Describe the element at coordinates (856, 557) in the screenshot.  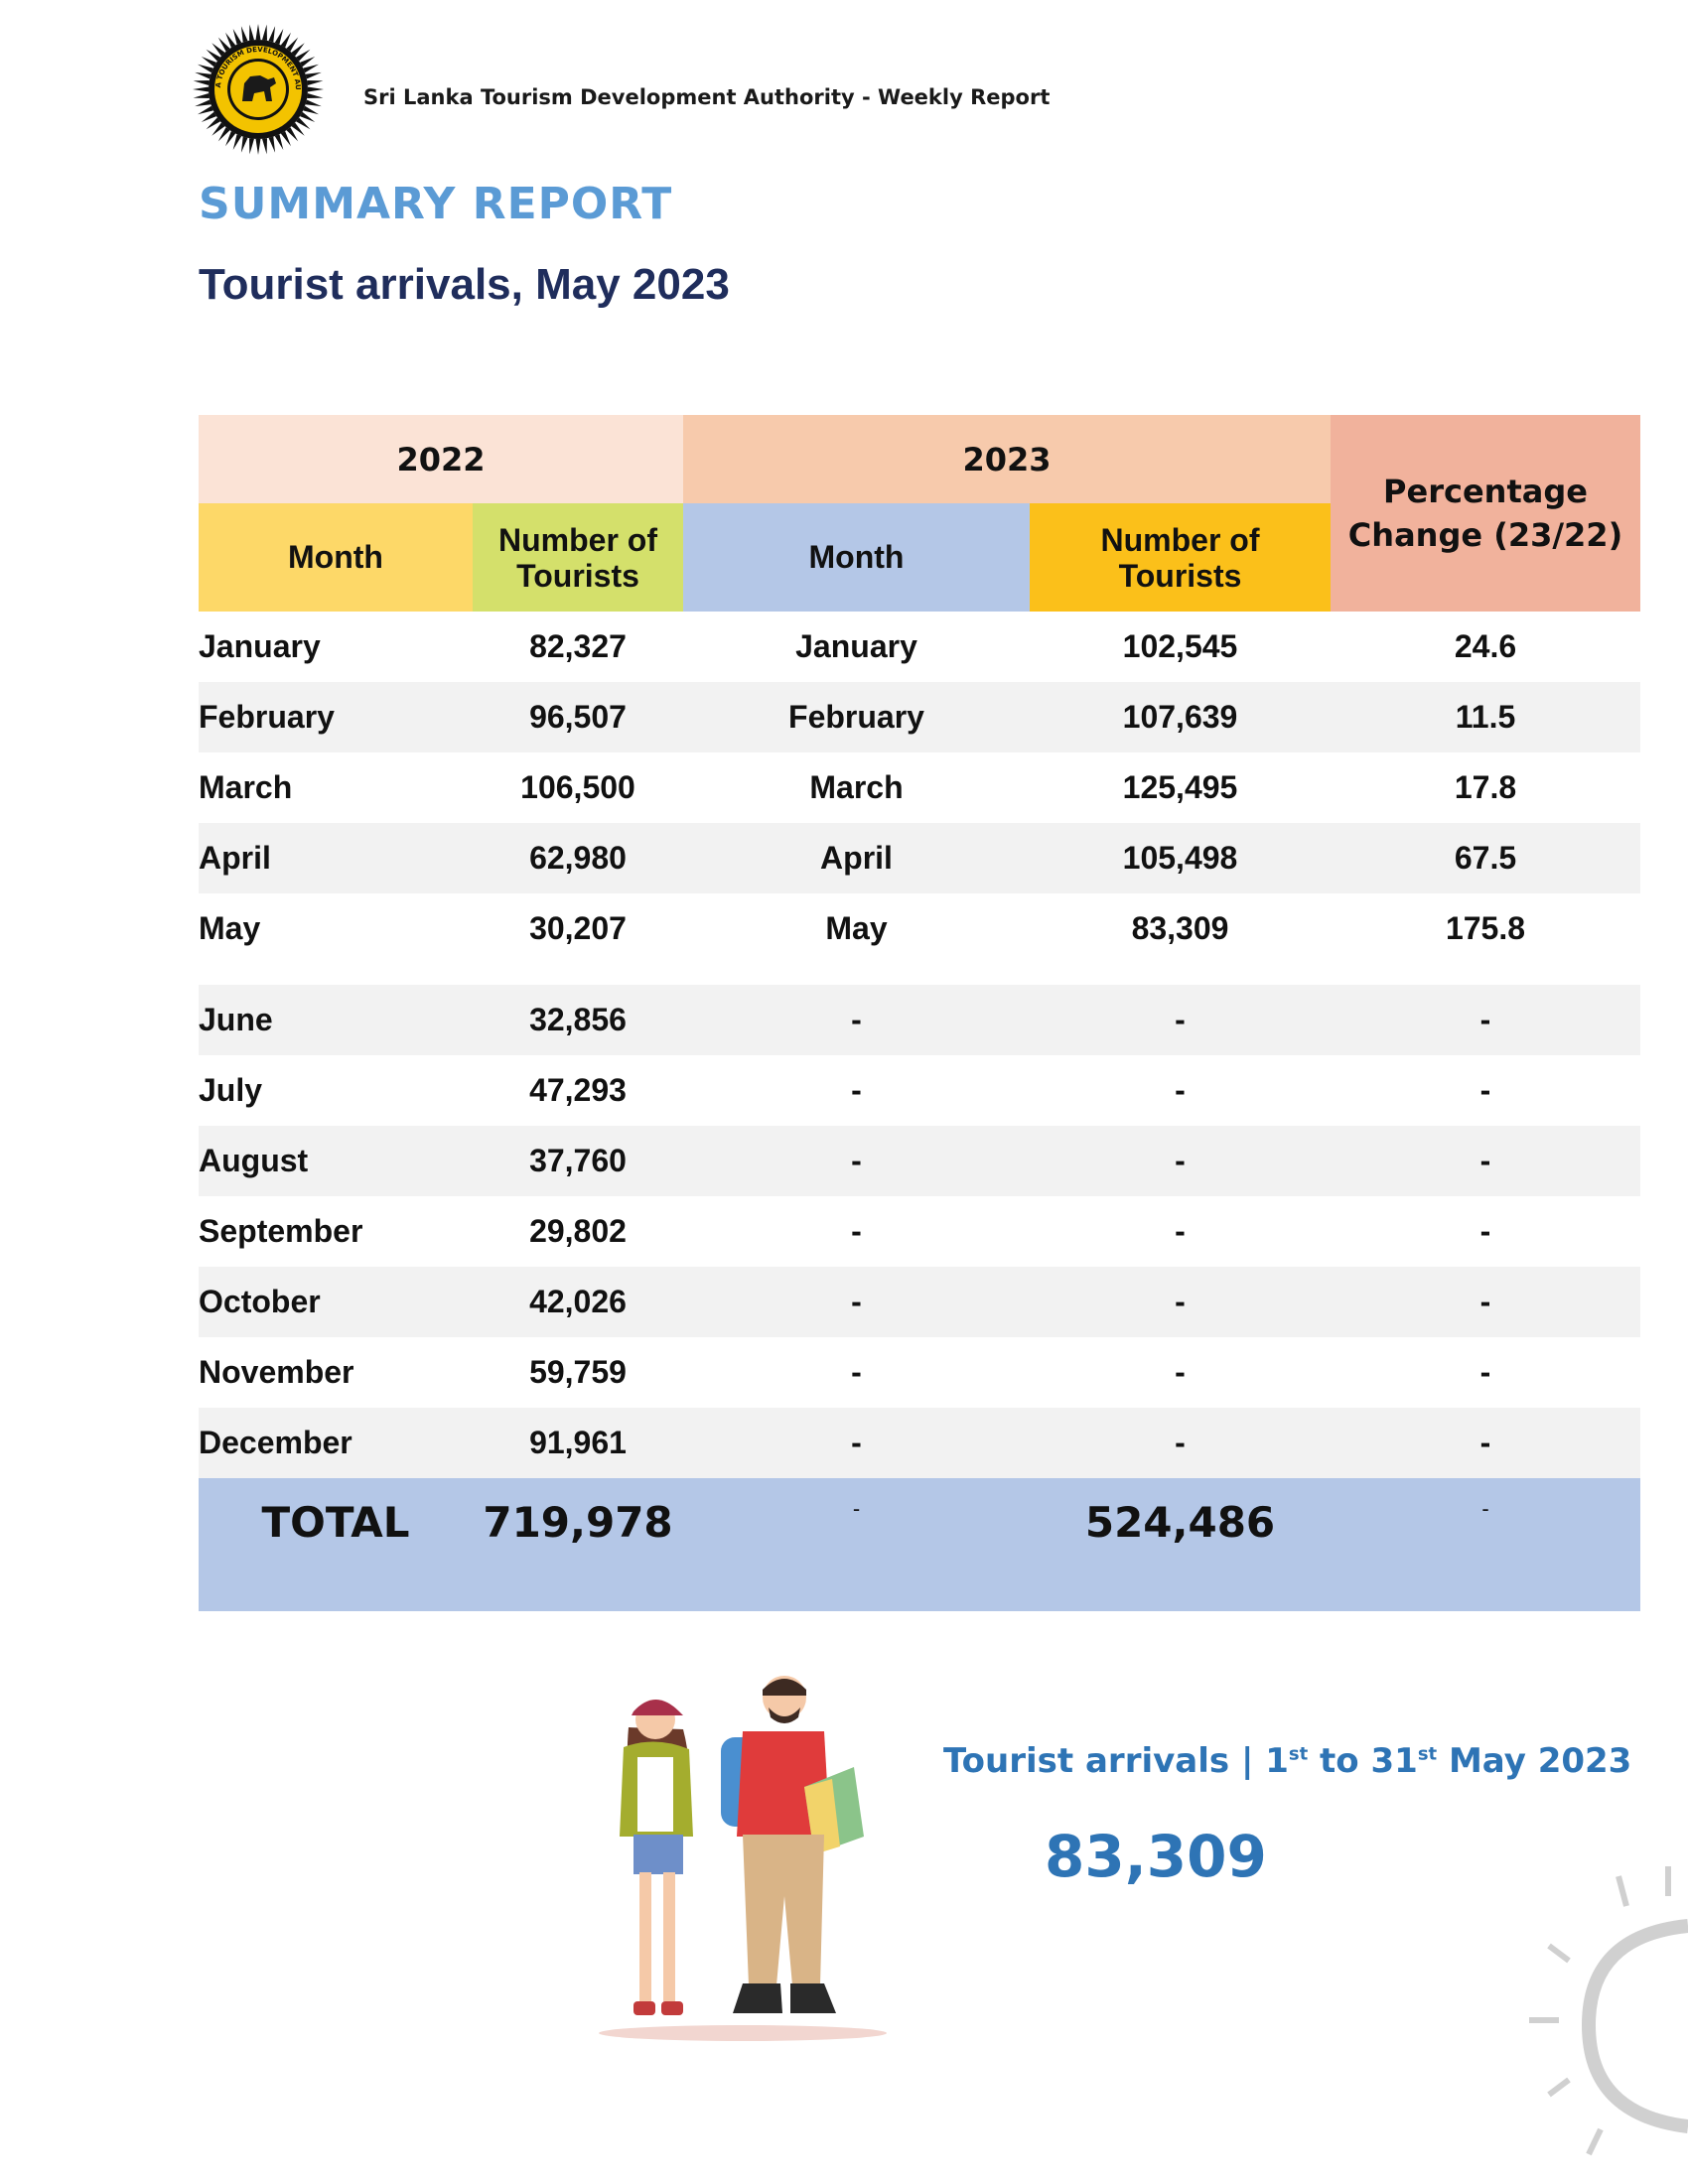
I see `month-2023-header: Month` at that location.